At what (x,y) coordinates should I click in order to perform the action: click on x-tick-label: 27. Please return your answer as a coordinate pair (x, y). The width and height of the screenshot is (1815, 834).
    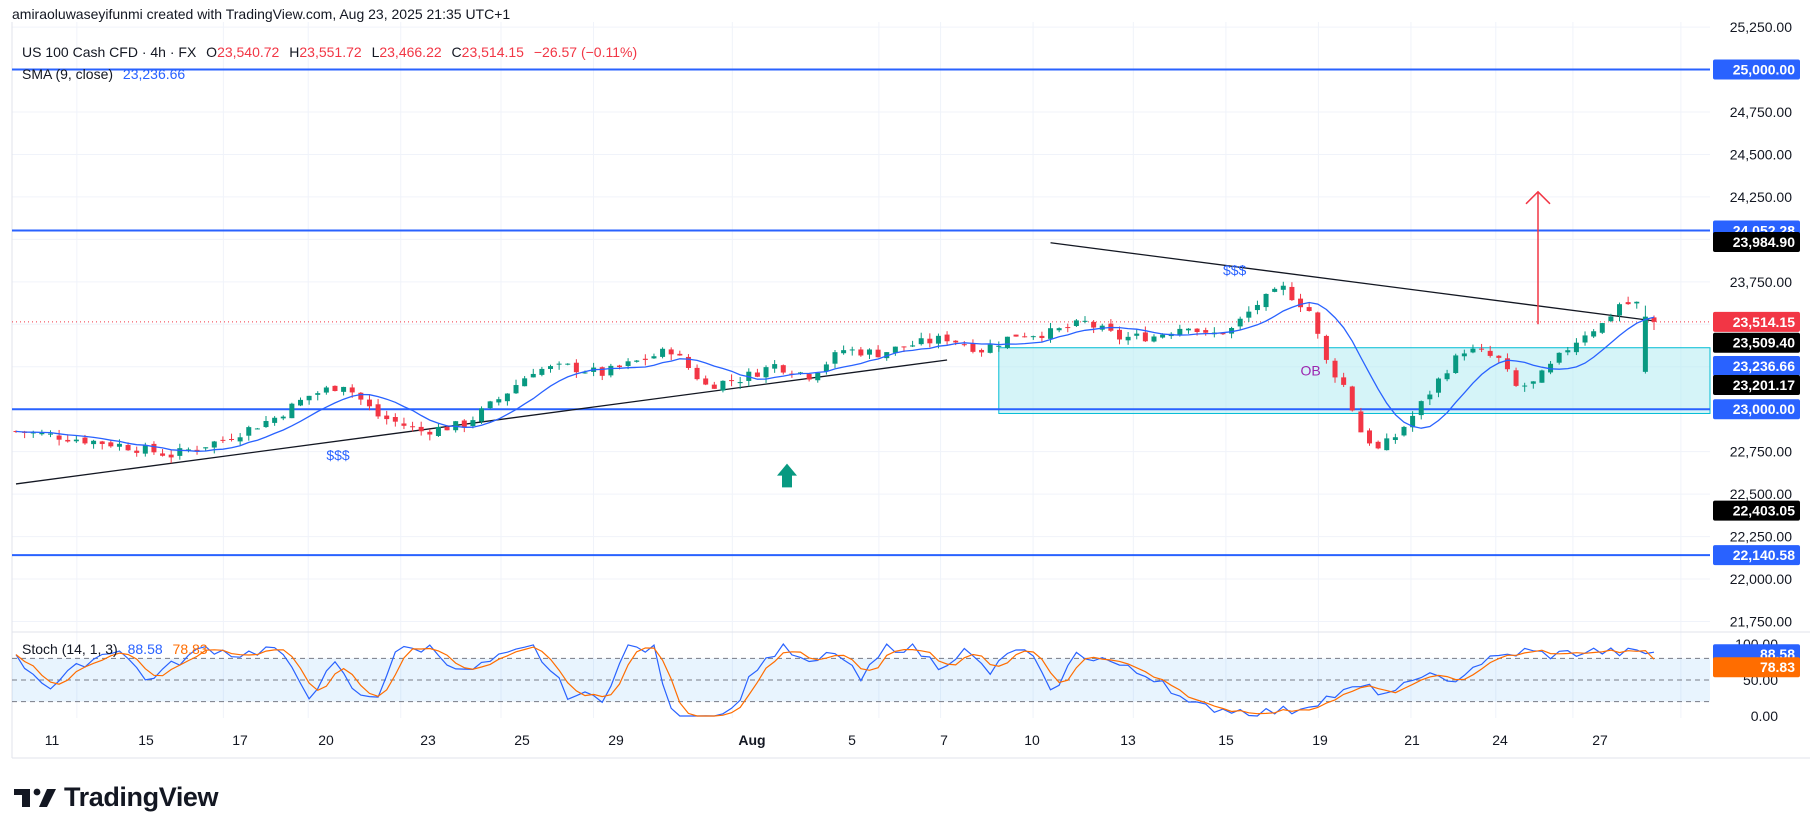
    Looking at the image, I should click on (1600, 740).